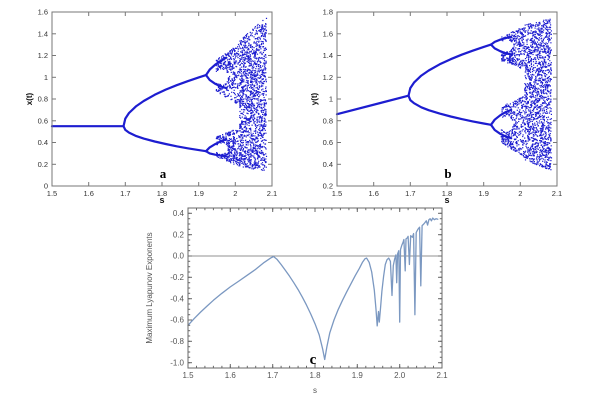  I want to click on svg-text: -0.2, so click(177, 277).